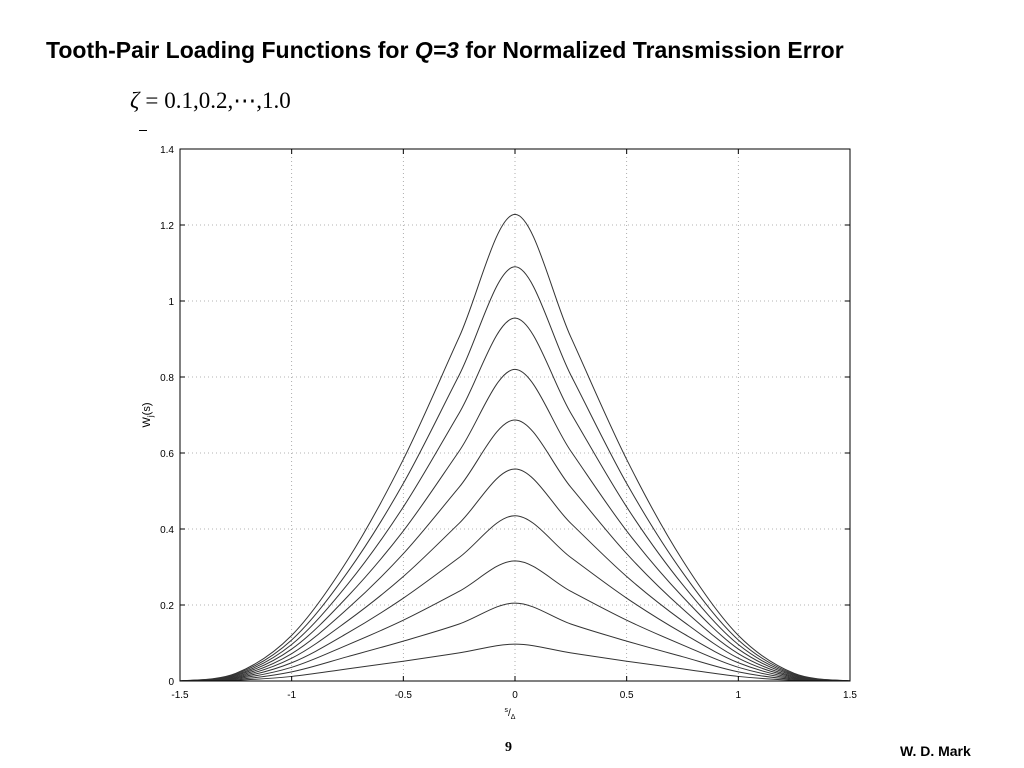  What do you see at coordinates (850, 695) in the screenshot?
I see `x-tick-label: 1.5` at bounding box center [850, 695].